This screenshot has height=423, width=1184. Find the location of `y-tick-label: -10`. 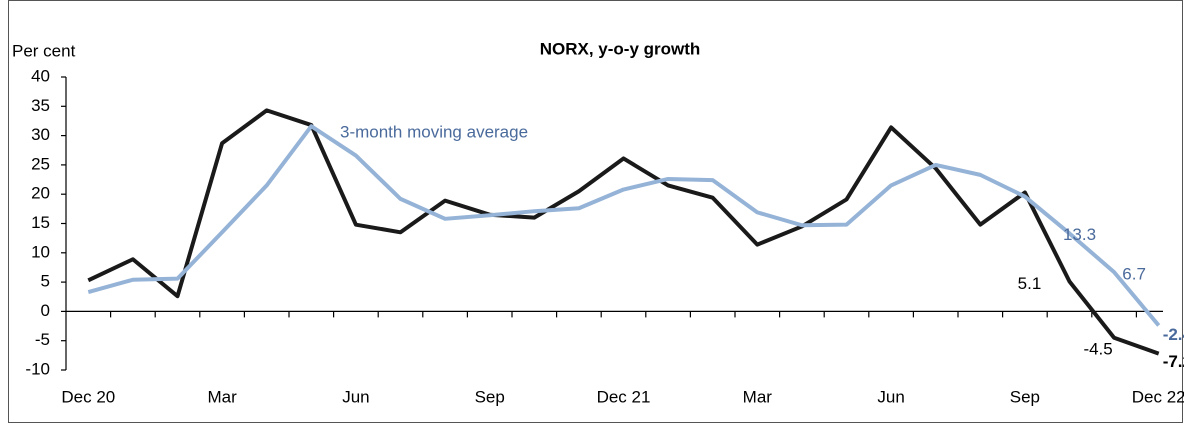

y-tick-label: -10 is located at coordinates (37, 368).